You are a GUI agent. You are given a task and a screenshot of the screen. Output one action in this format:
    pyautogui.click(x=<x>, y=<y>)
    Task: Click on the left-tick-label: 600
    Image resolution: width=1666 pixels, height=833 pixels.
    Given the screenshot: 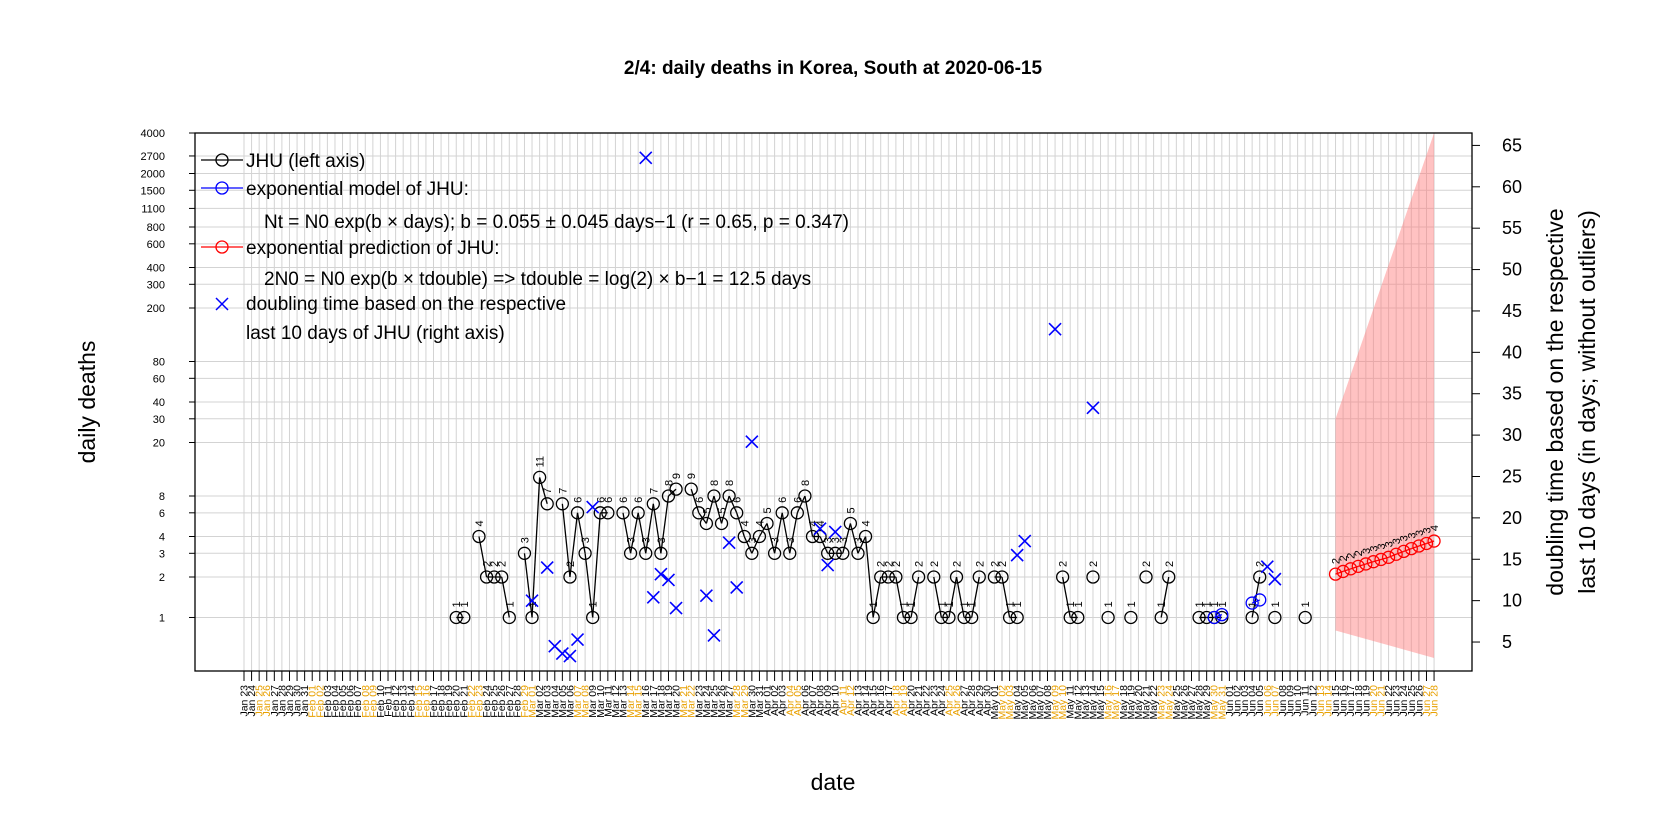 What is the action you would take?
    pyautogui.click(x=156, y=245)
    